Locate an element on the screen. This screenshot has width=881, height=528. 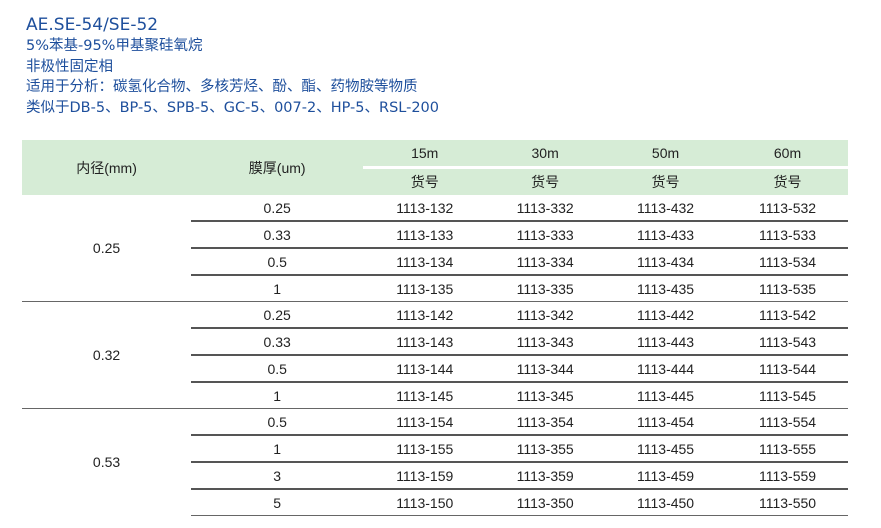
header-length: 60m is located at coordinates (787, 154).